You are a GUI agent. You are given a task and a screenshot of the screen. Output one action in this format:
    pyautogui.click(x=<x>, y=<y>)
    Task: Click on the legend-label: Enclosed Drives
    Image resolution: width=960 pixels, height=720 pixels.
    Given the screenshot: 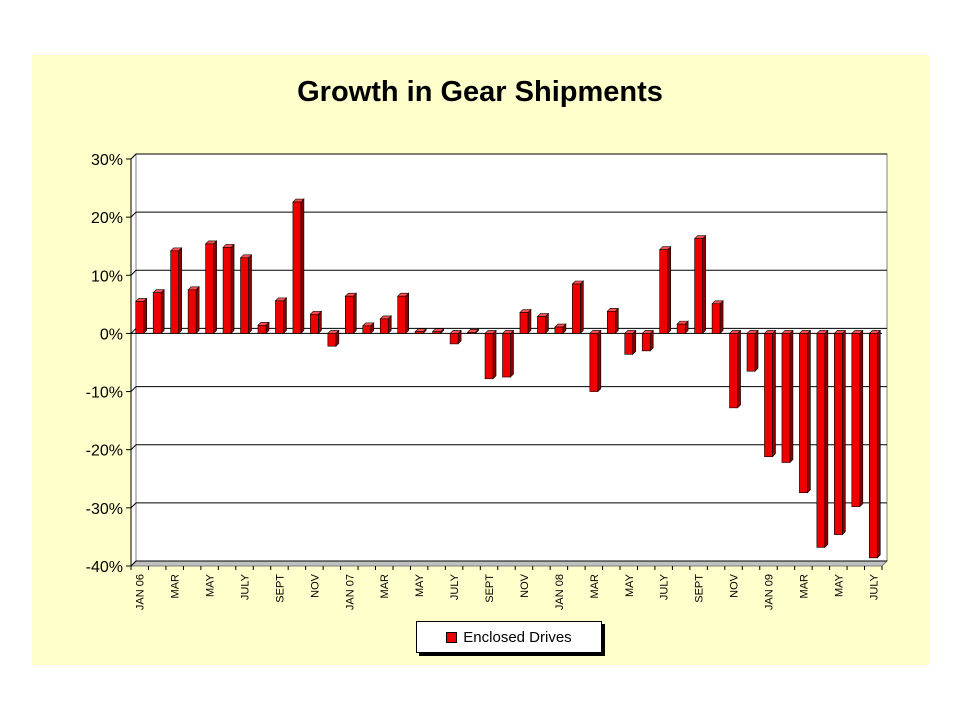 What is the action you would take?
    pyautogui.click(x=517, y=637)
    